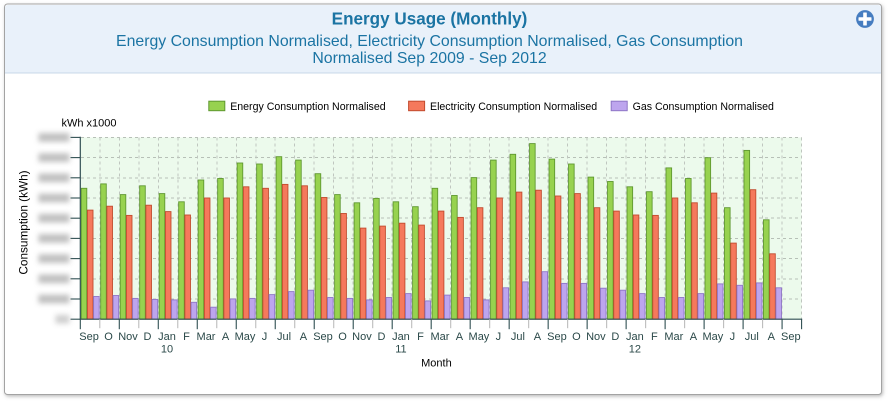 The width and height of the screenshot is (895, 402). Describe the element at coordinates (436, 364) in the screenshot. I see `svg-text: Month` at that location.